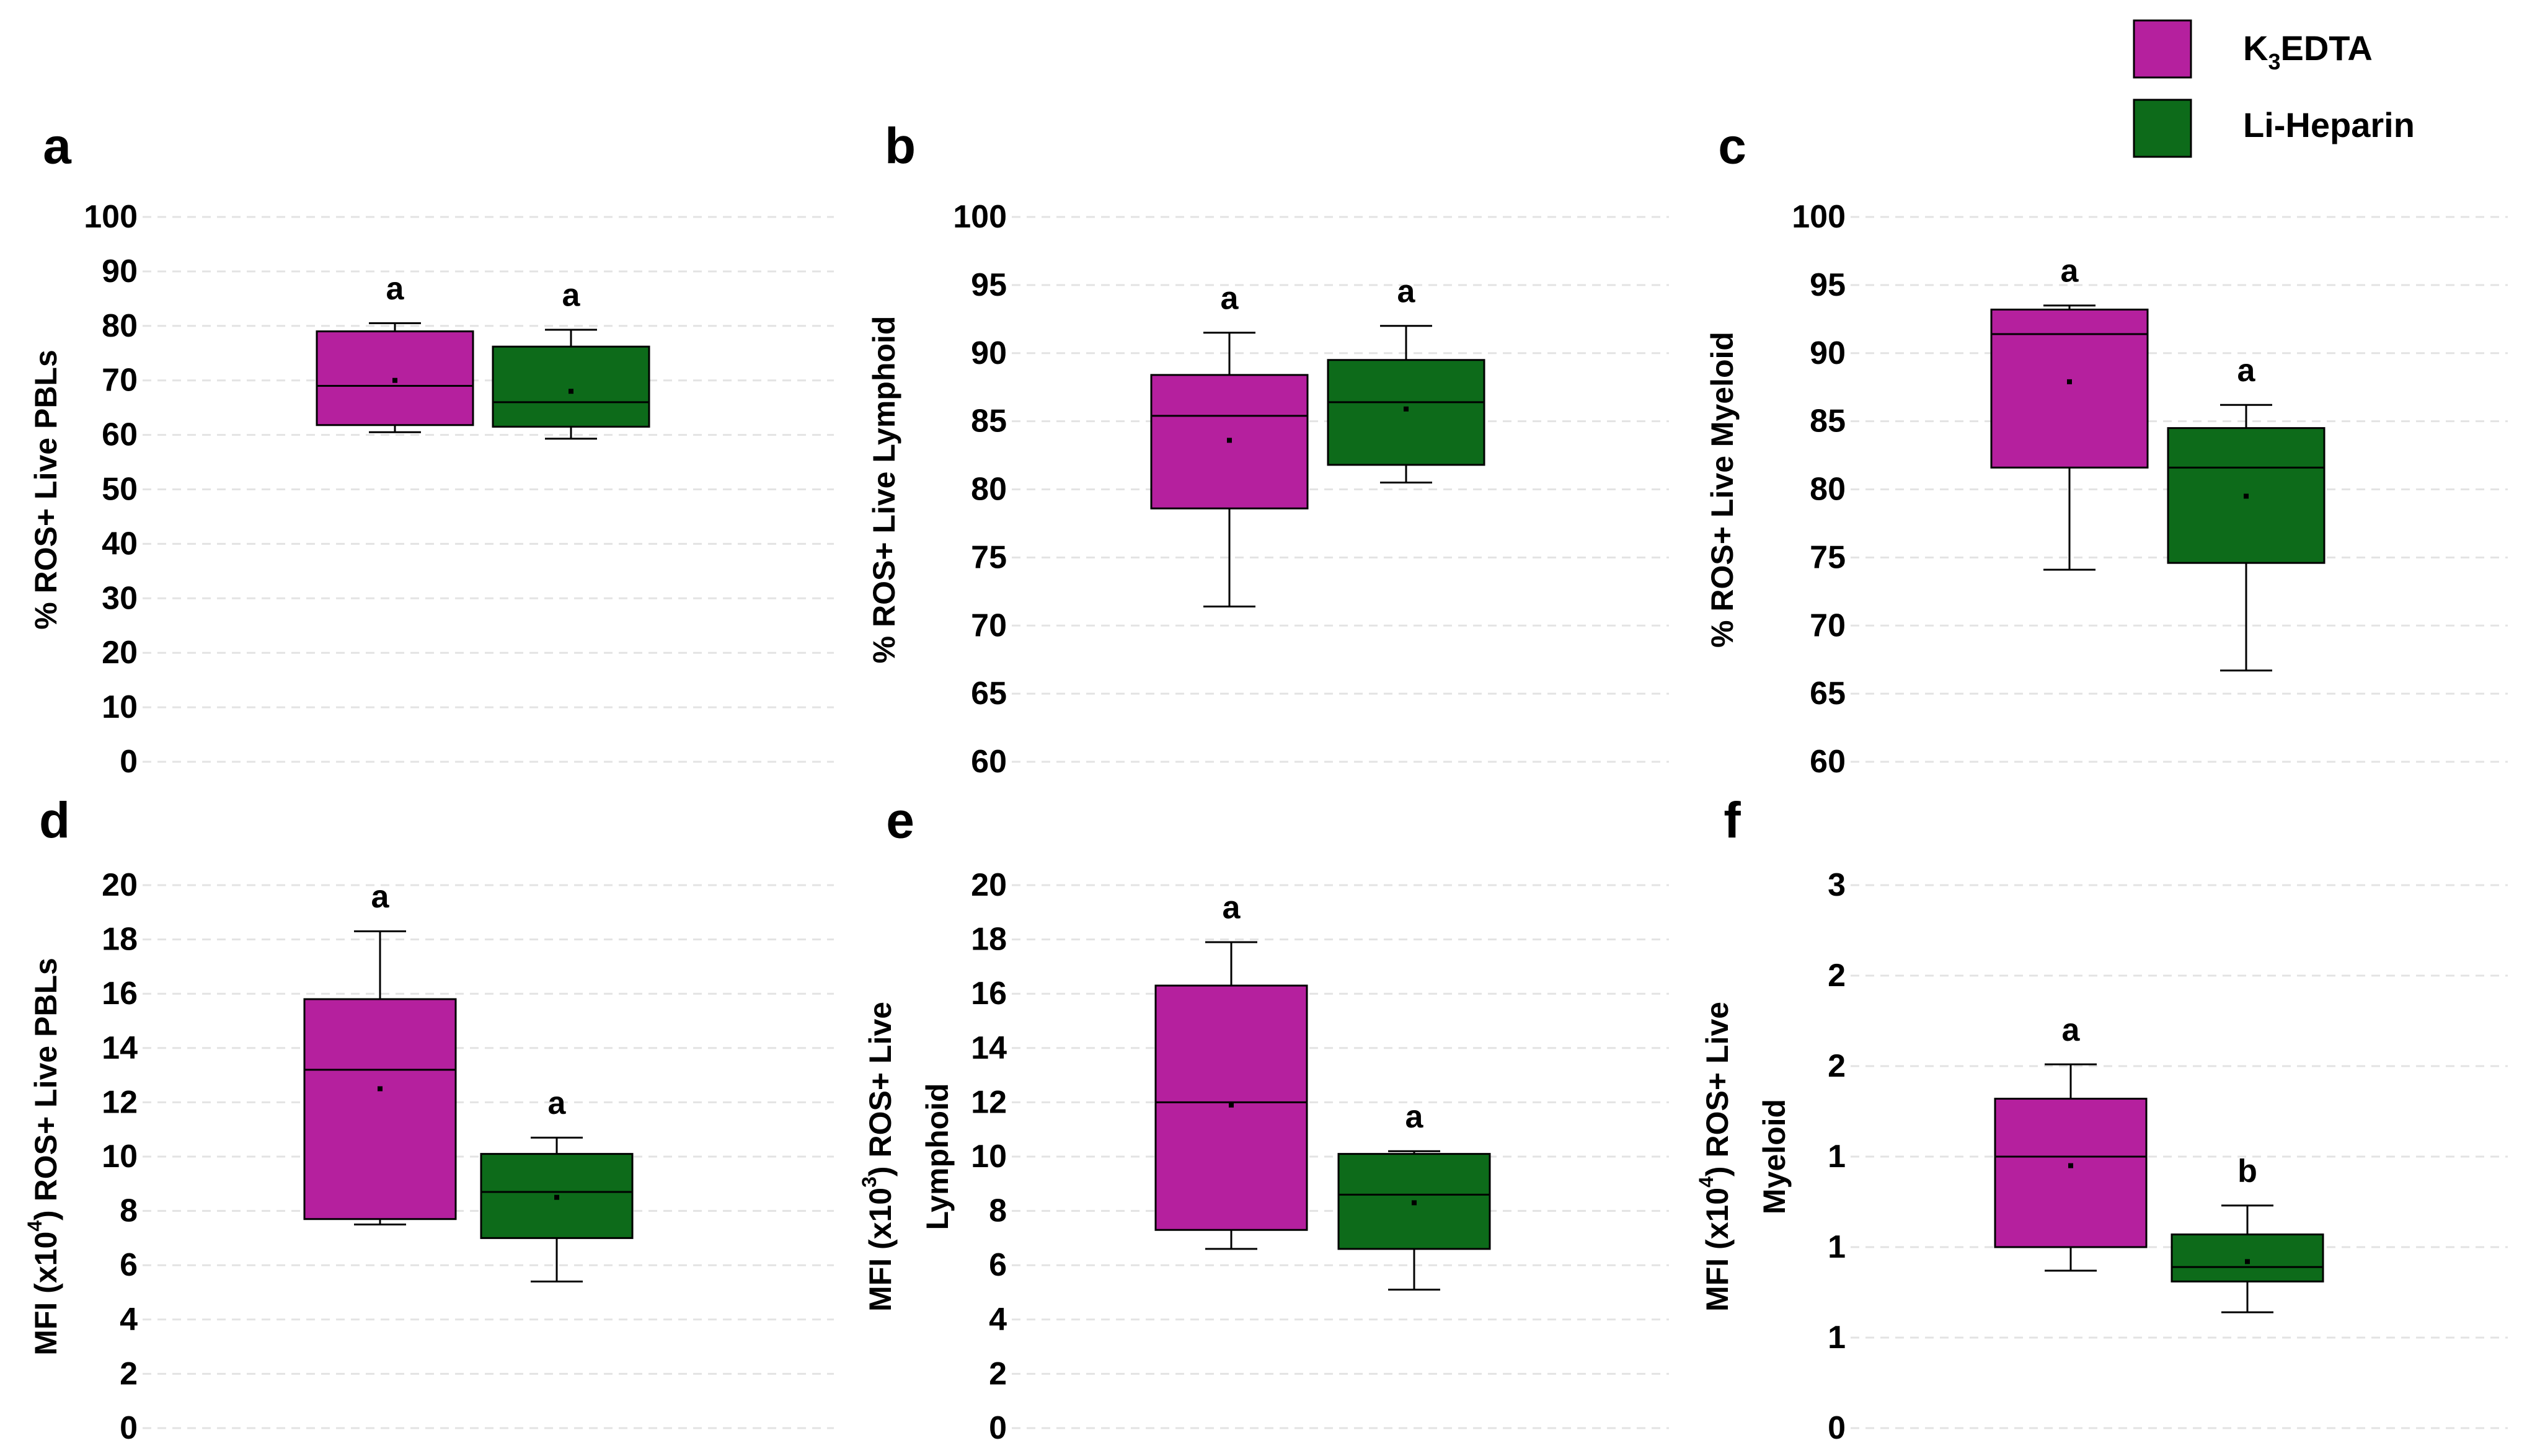  Describe the element at coordinates (989, 694) in the screenshot. I see `y-tick-label: 65` at that location.